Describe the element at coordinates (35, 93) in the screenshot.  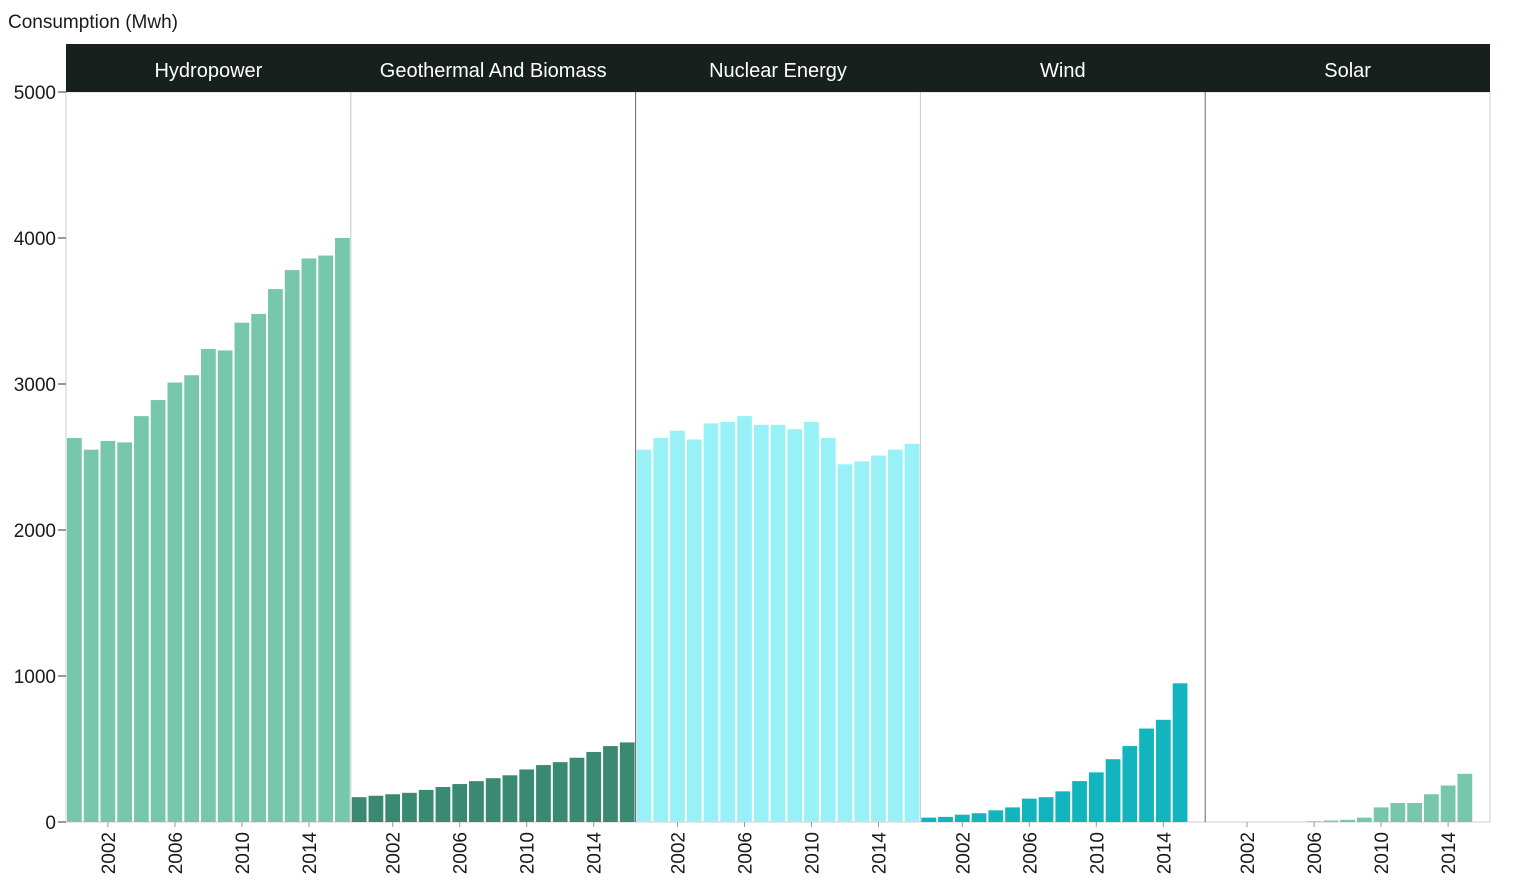
I see `y-tick-label: 5000` at that location.